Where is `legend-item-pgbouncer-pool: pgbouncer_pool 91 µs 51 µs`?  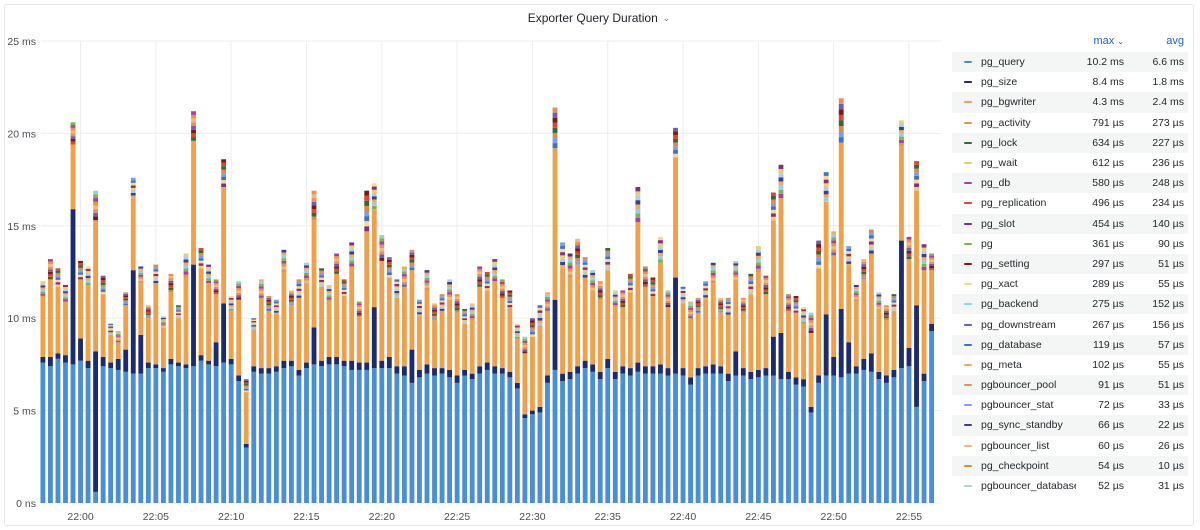
legend-item-pgbouncer-pool: pgbouncer_pool 91 µs 51 µs is located at coordinates (1070, 385).